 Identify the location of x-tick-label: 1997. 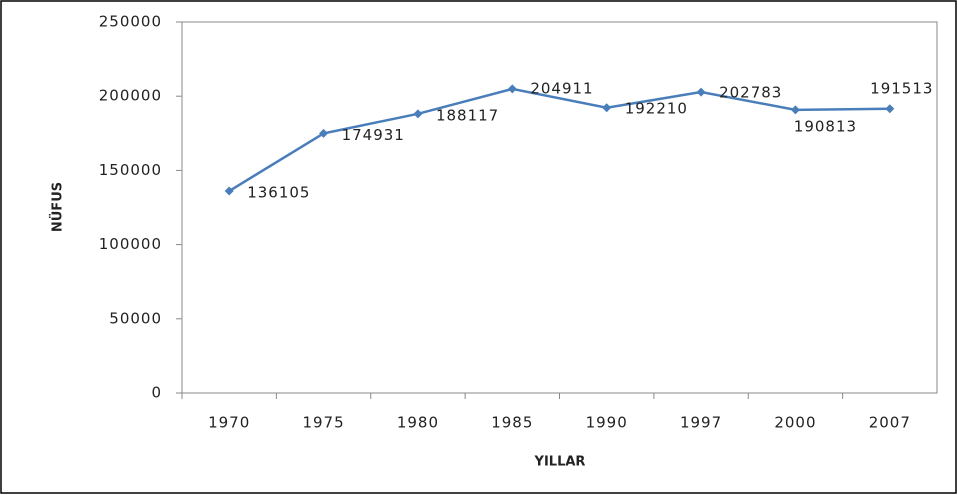
(701, 423).